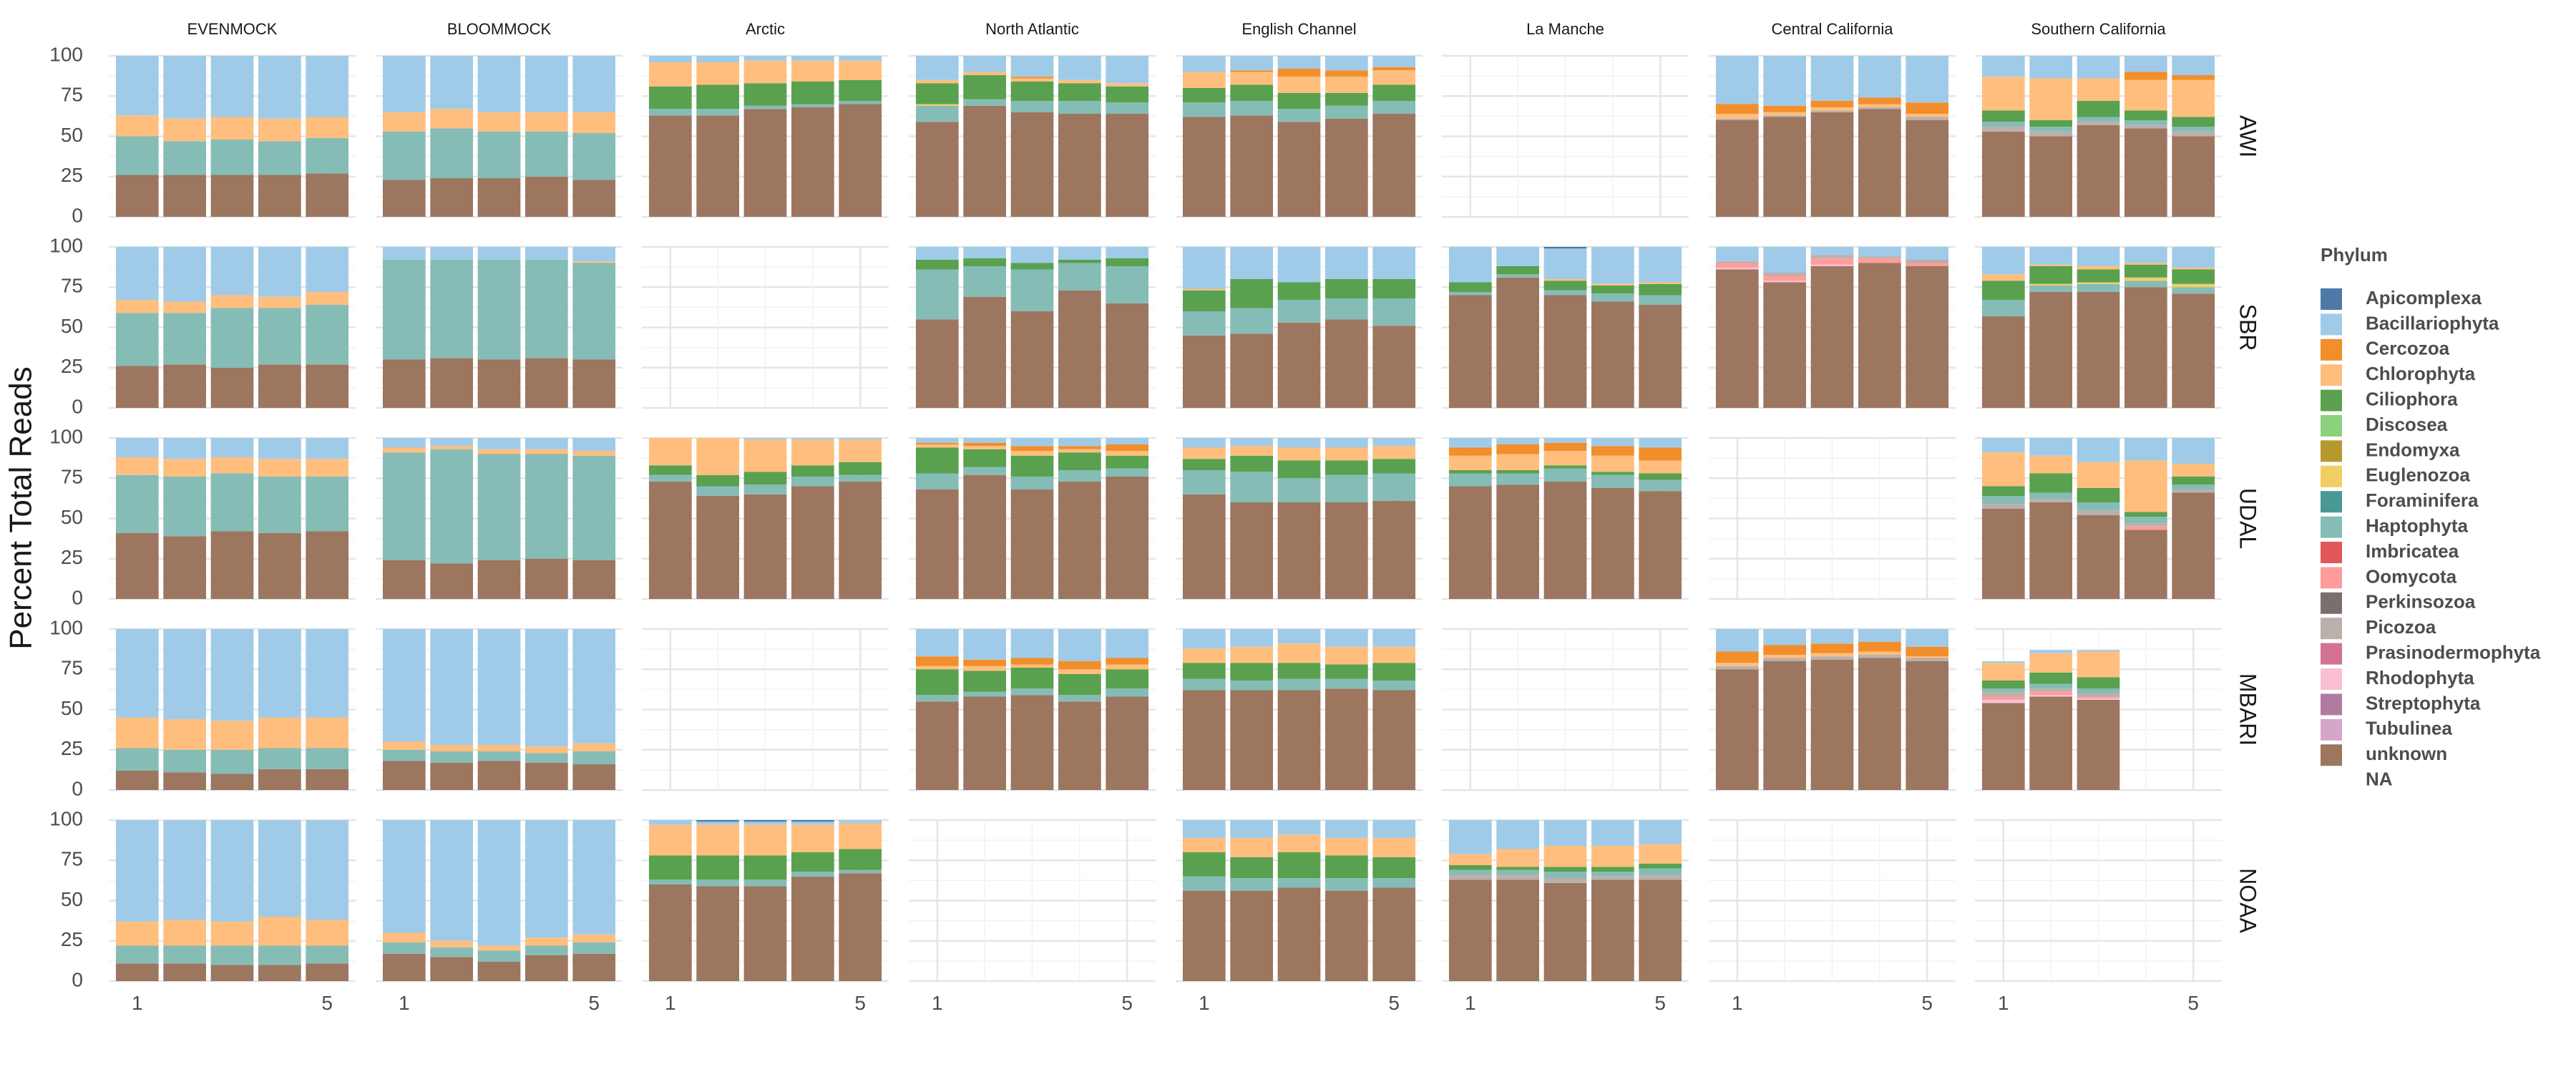  I want to click on bar-segment-rhodophyta, so click(1832, 265).